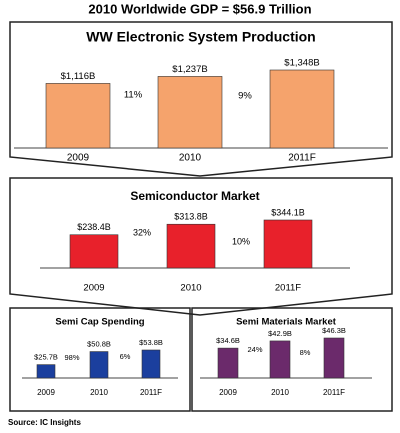  I want to click on chart-title: WW Electronic System Production, so click(200, 37).